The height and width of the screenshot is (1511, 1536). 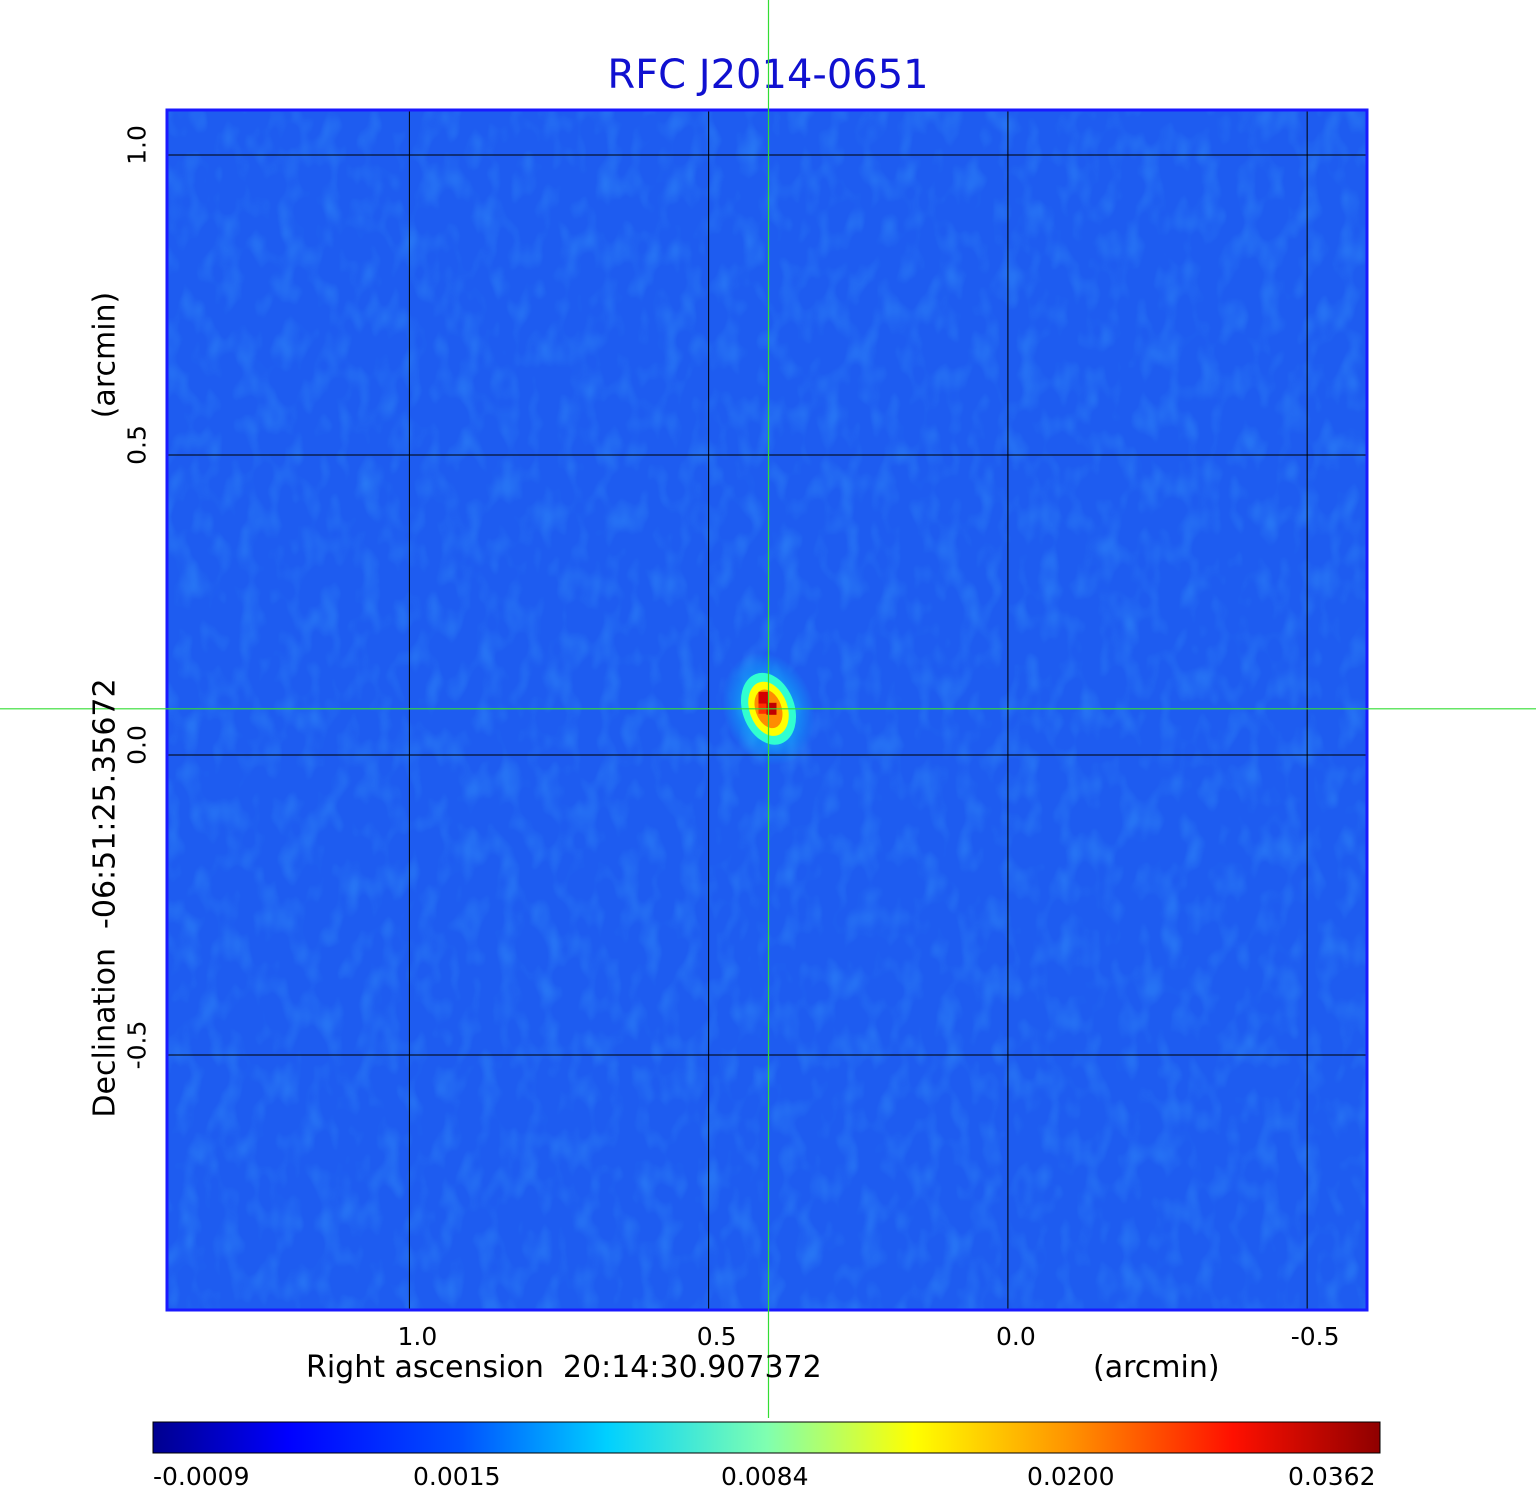 What do you see at coordinates (137, 745) in the screenshot?
I see `y-tick-label: 0.0` at bounding box center [137, 745].